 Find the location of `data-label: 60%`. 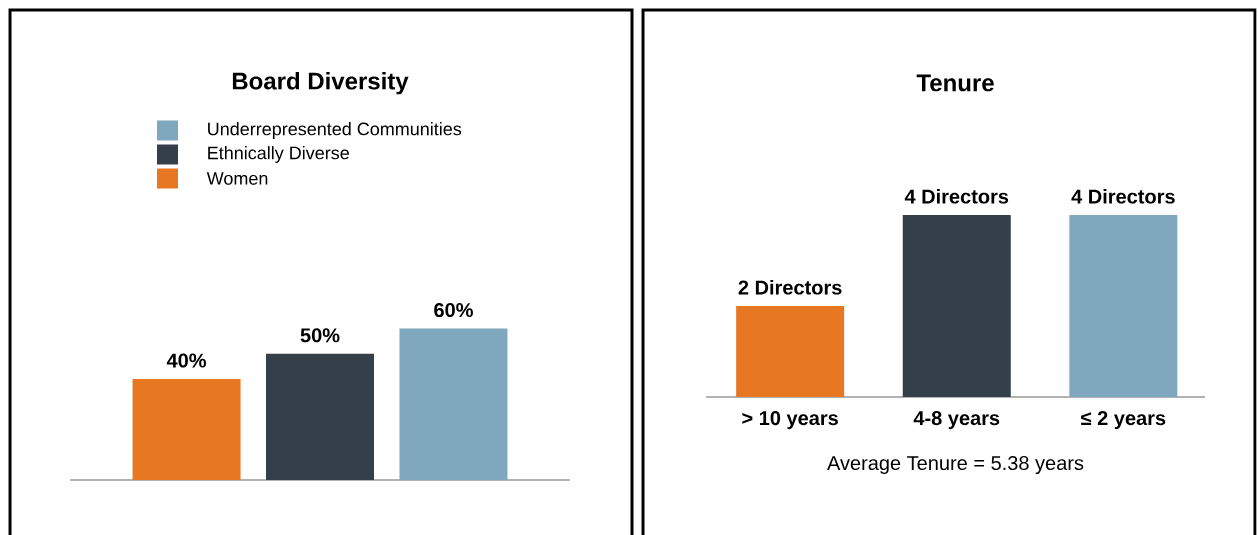

data-label: 60% is located at coordinates (453, 310).